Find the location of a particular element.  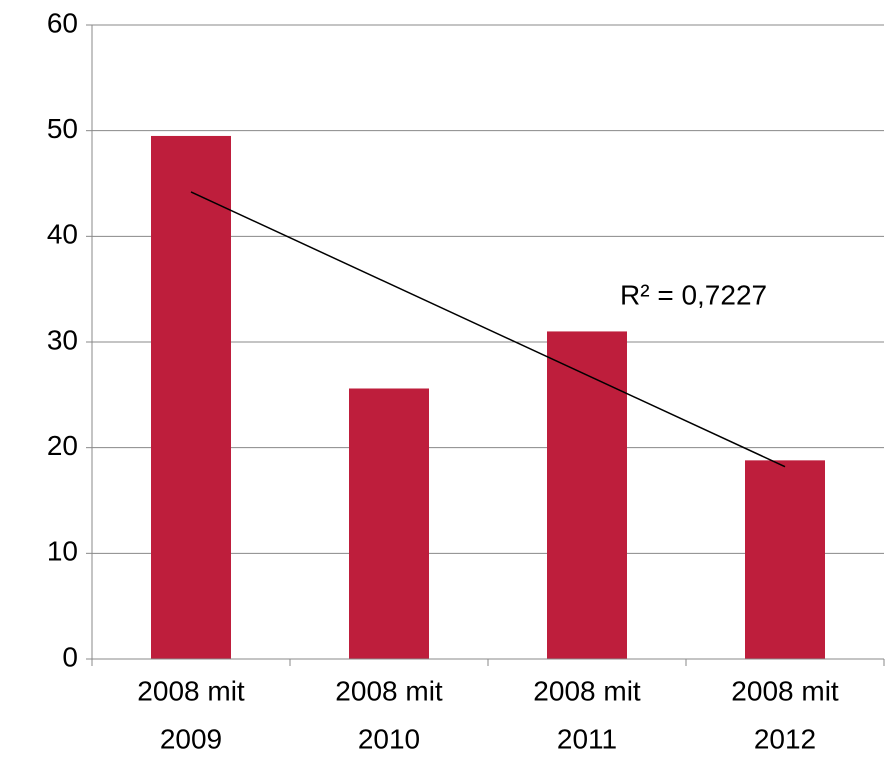

y-tick-label: 20 is located at coordinates (62, 445).